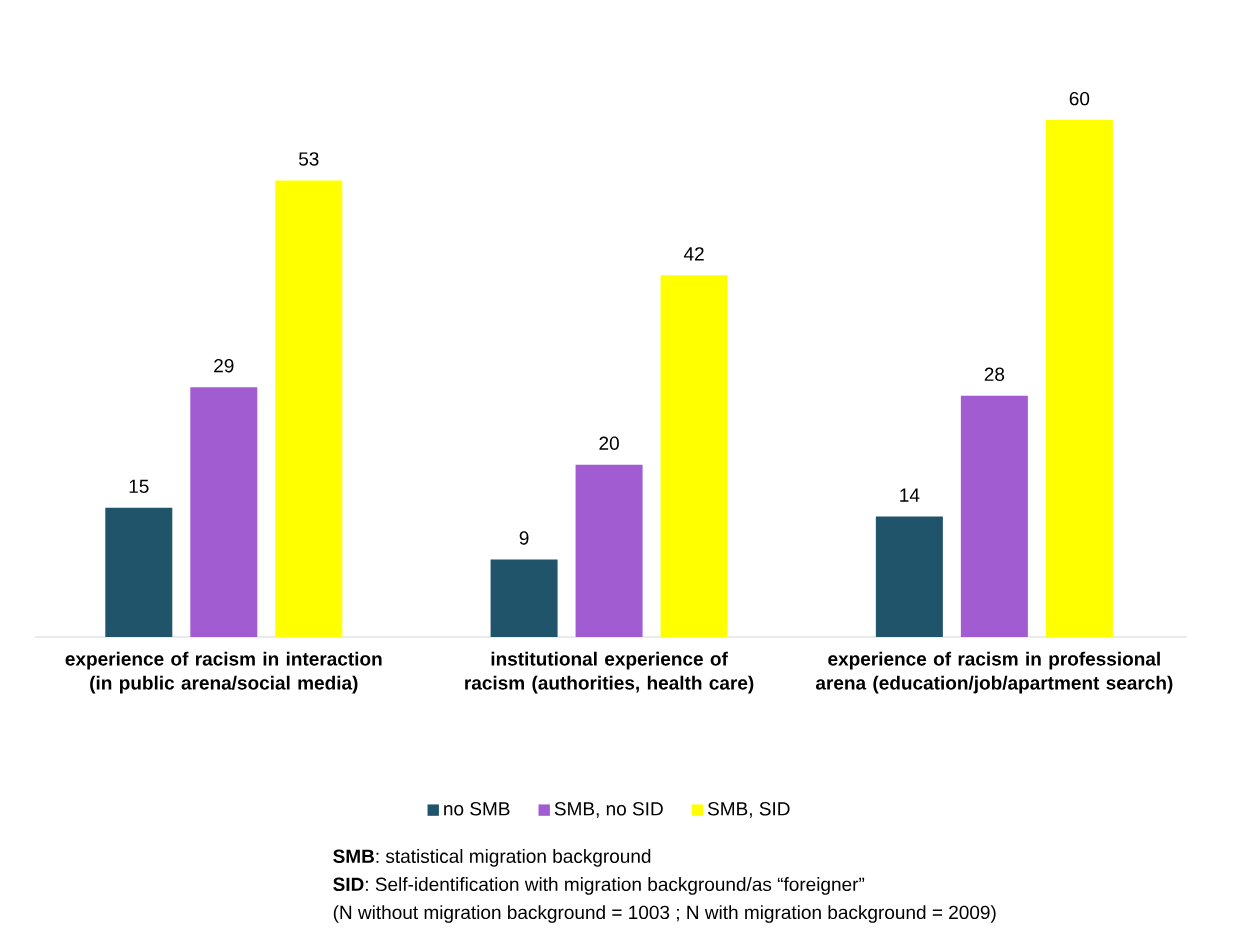 This screenshot has height=946, width=1247. Describe the element at coordinates (910, 495) in the screenshot. I see `data-label: 14` at that location.